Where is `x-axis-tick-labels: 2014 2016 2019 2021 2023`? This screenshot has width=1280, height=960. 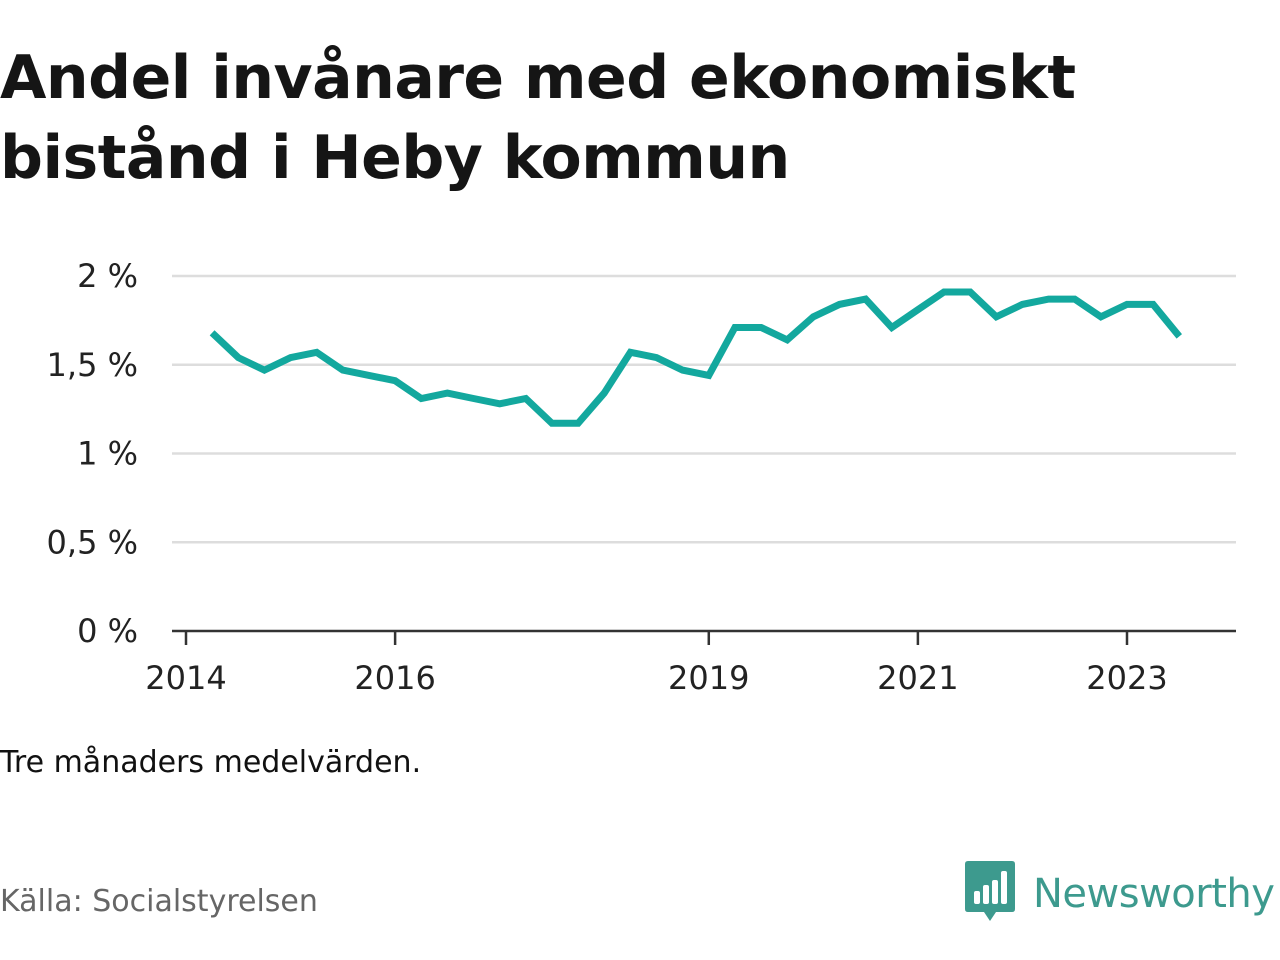
x-axis-tick-labels: 2014 2016 2019 2021 2023 is located at coordinates (656, 678).